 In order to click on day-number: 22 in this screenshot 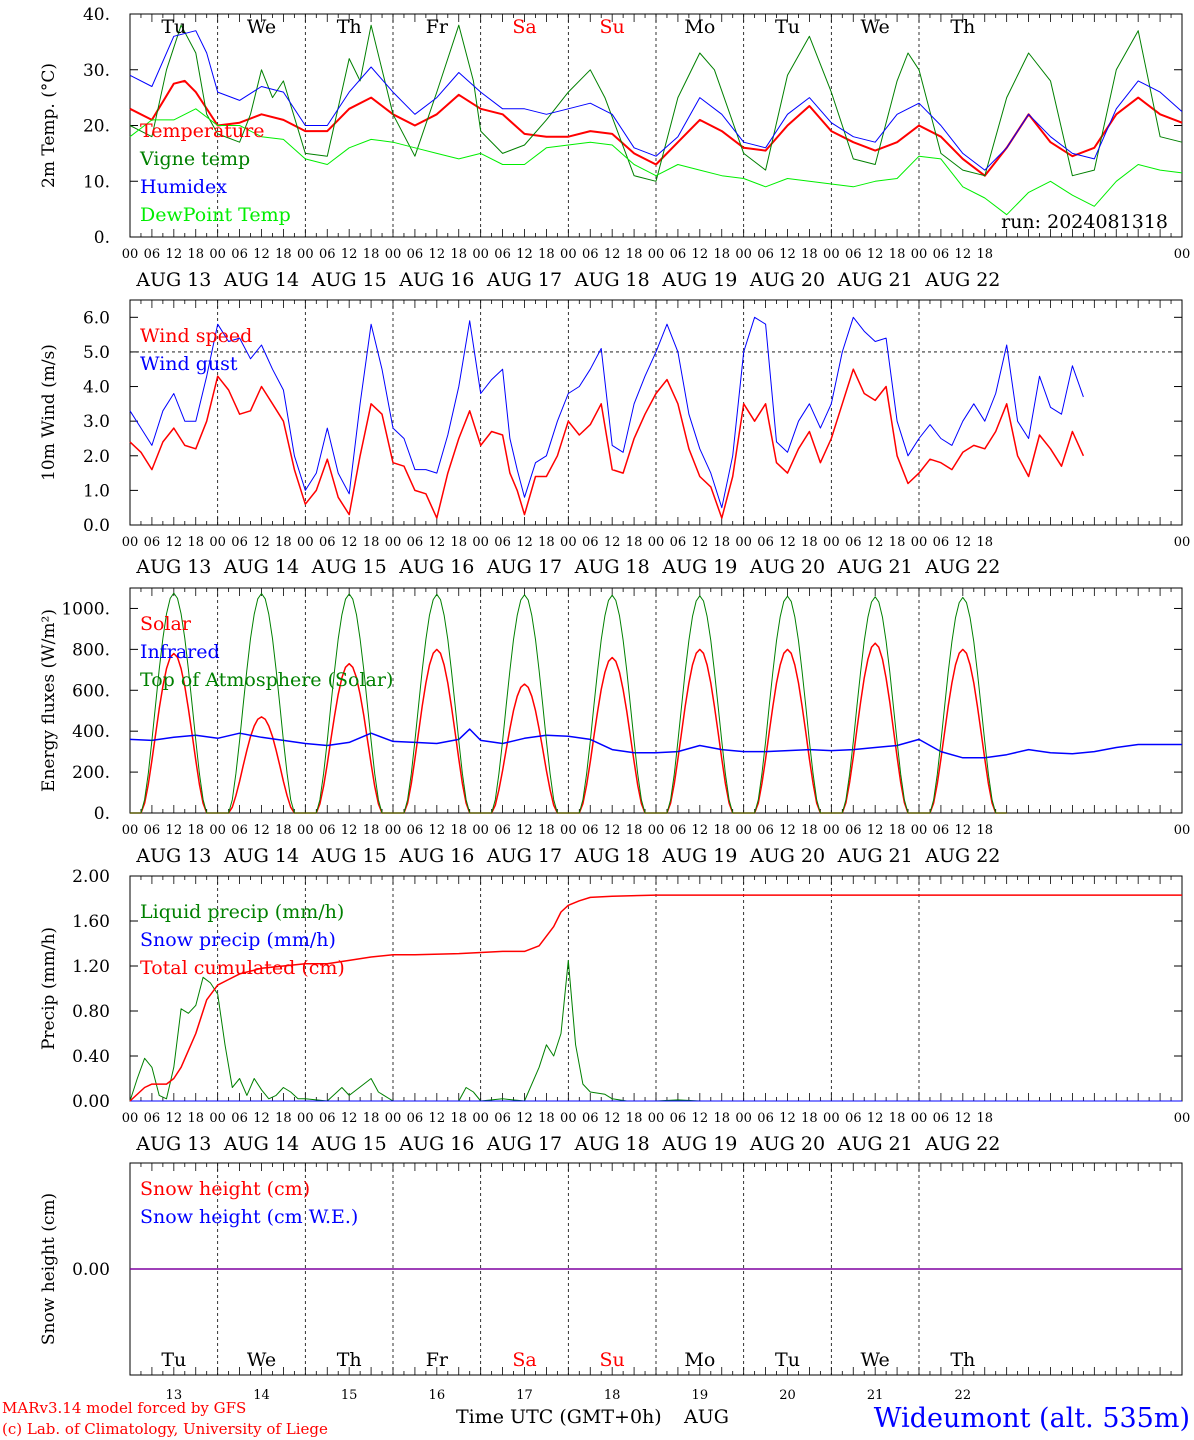, I will do `click(963, 1395)`.